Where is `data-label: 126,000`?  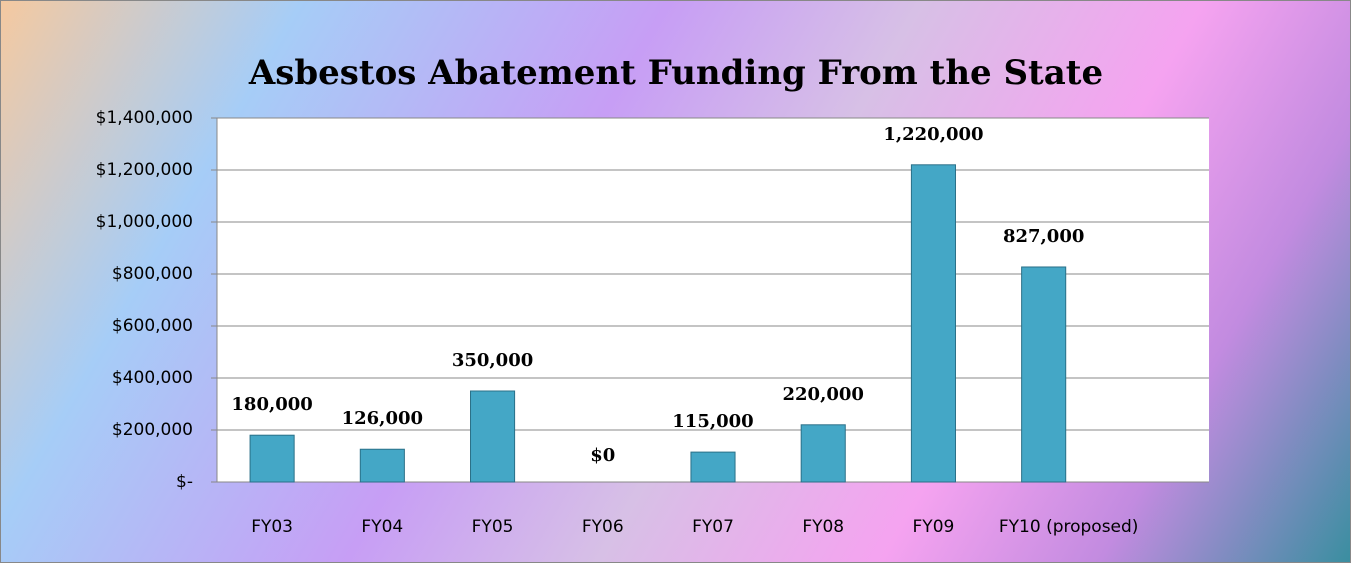 data-label: 126,000 is located at coordinates (382, 418).